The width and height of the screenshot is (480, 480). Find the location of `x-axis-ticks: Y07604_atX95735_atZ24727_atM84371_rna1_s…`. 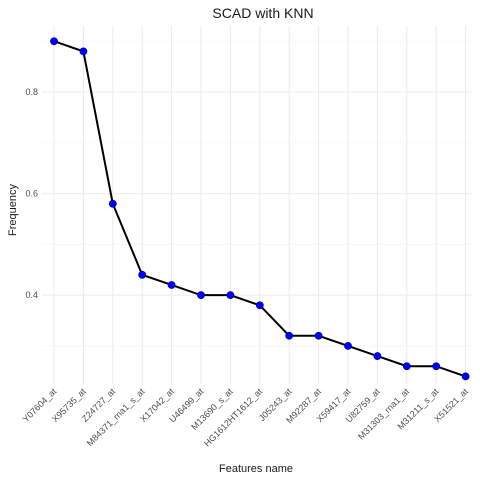

x-axis-ticks: Y07604_atX95735_atZ24727_atM84371_rna1_s… is located at coordinates (246, 417).